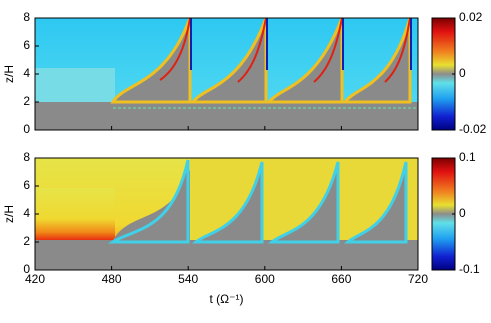  What do you see at coordinates (188, 279) in the screenshot?
I see `x-tick-label: 540` at bounding box center [188, 279].